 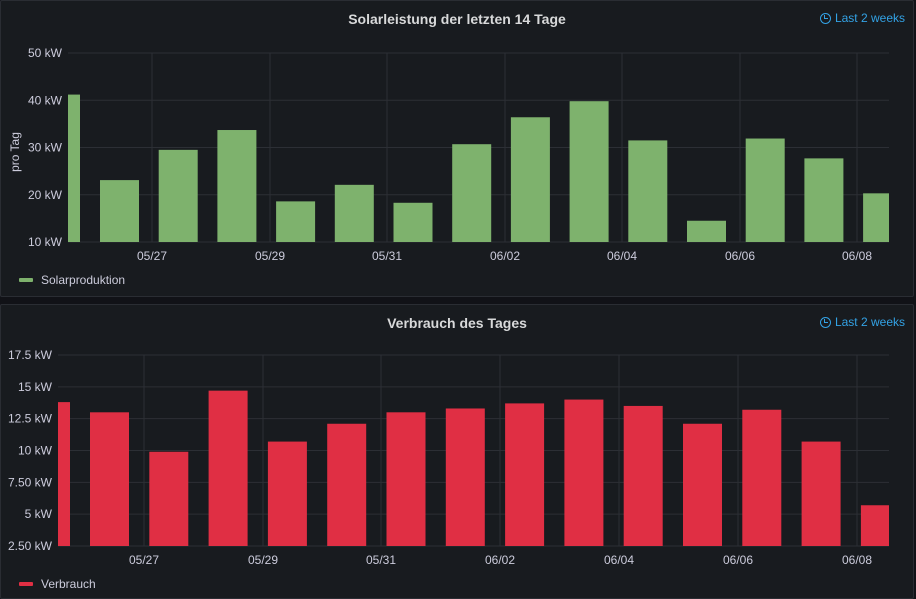 I want to click on y-tick-label: 2.50 kW, so click(x=30, y=546).